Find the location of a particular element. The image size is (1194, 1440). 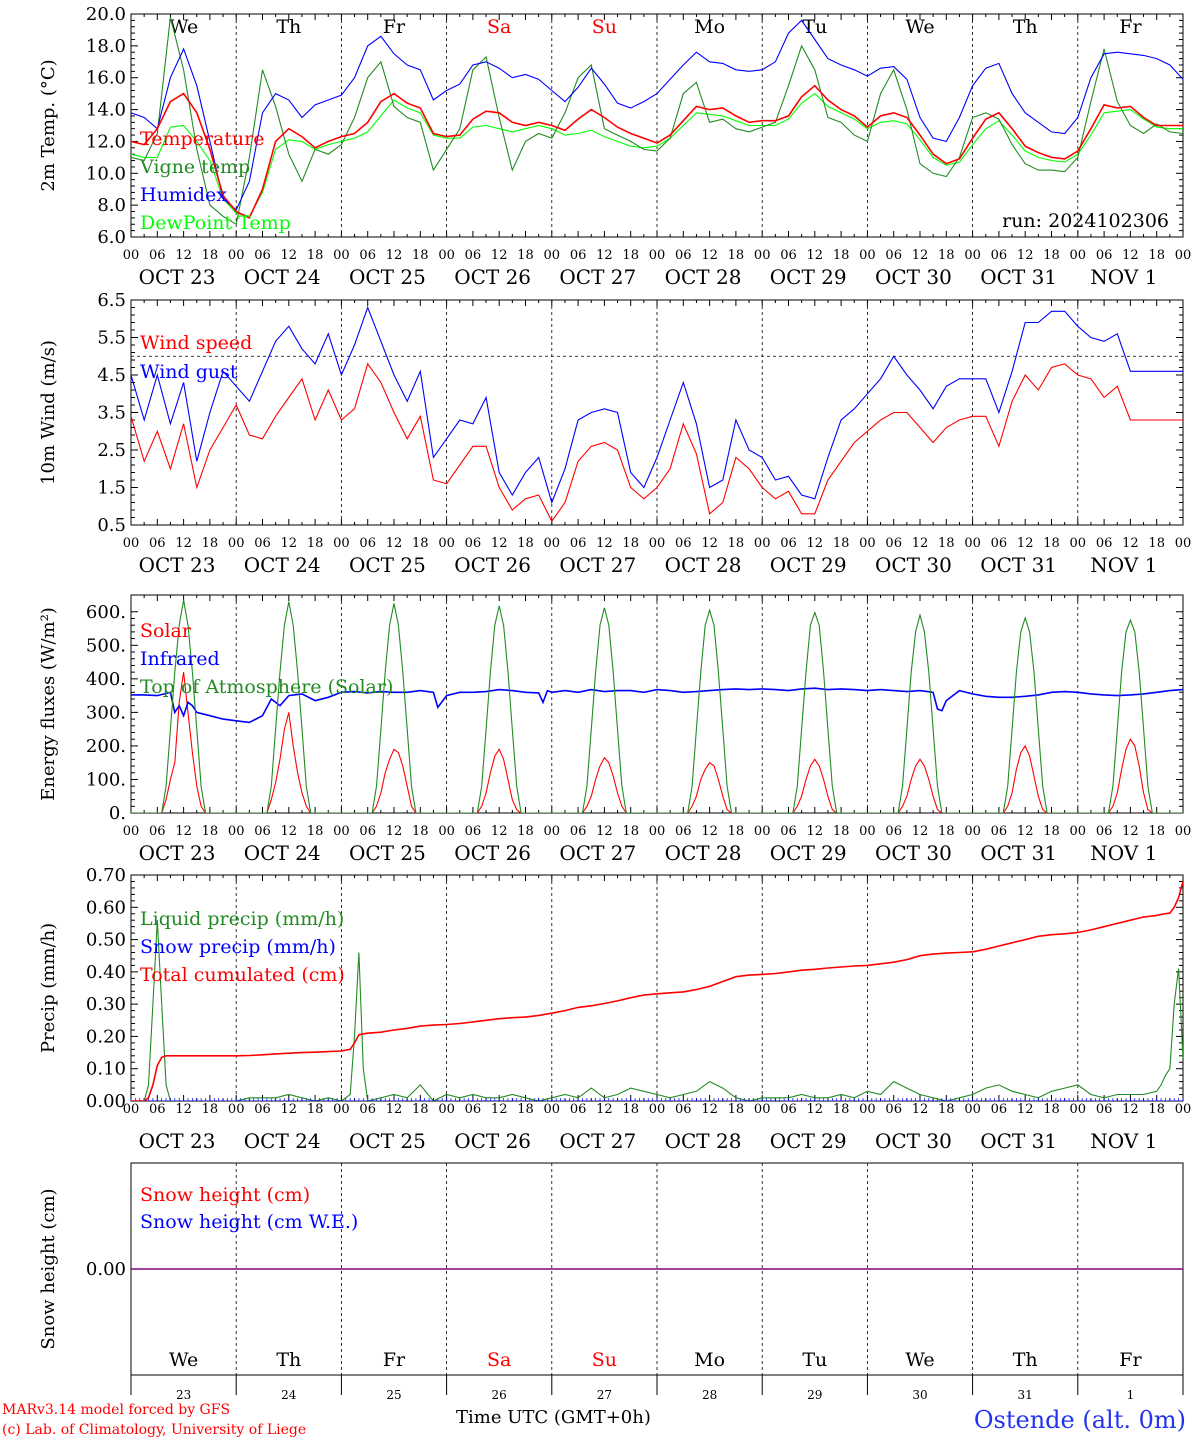

date-label: OCT 31 is located at coordinates (1018, 277).